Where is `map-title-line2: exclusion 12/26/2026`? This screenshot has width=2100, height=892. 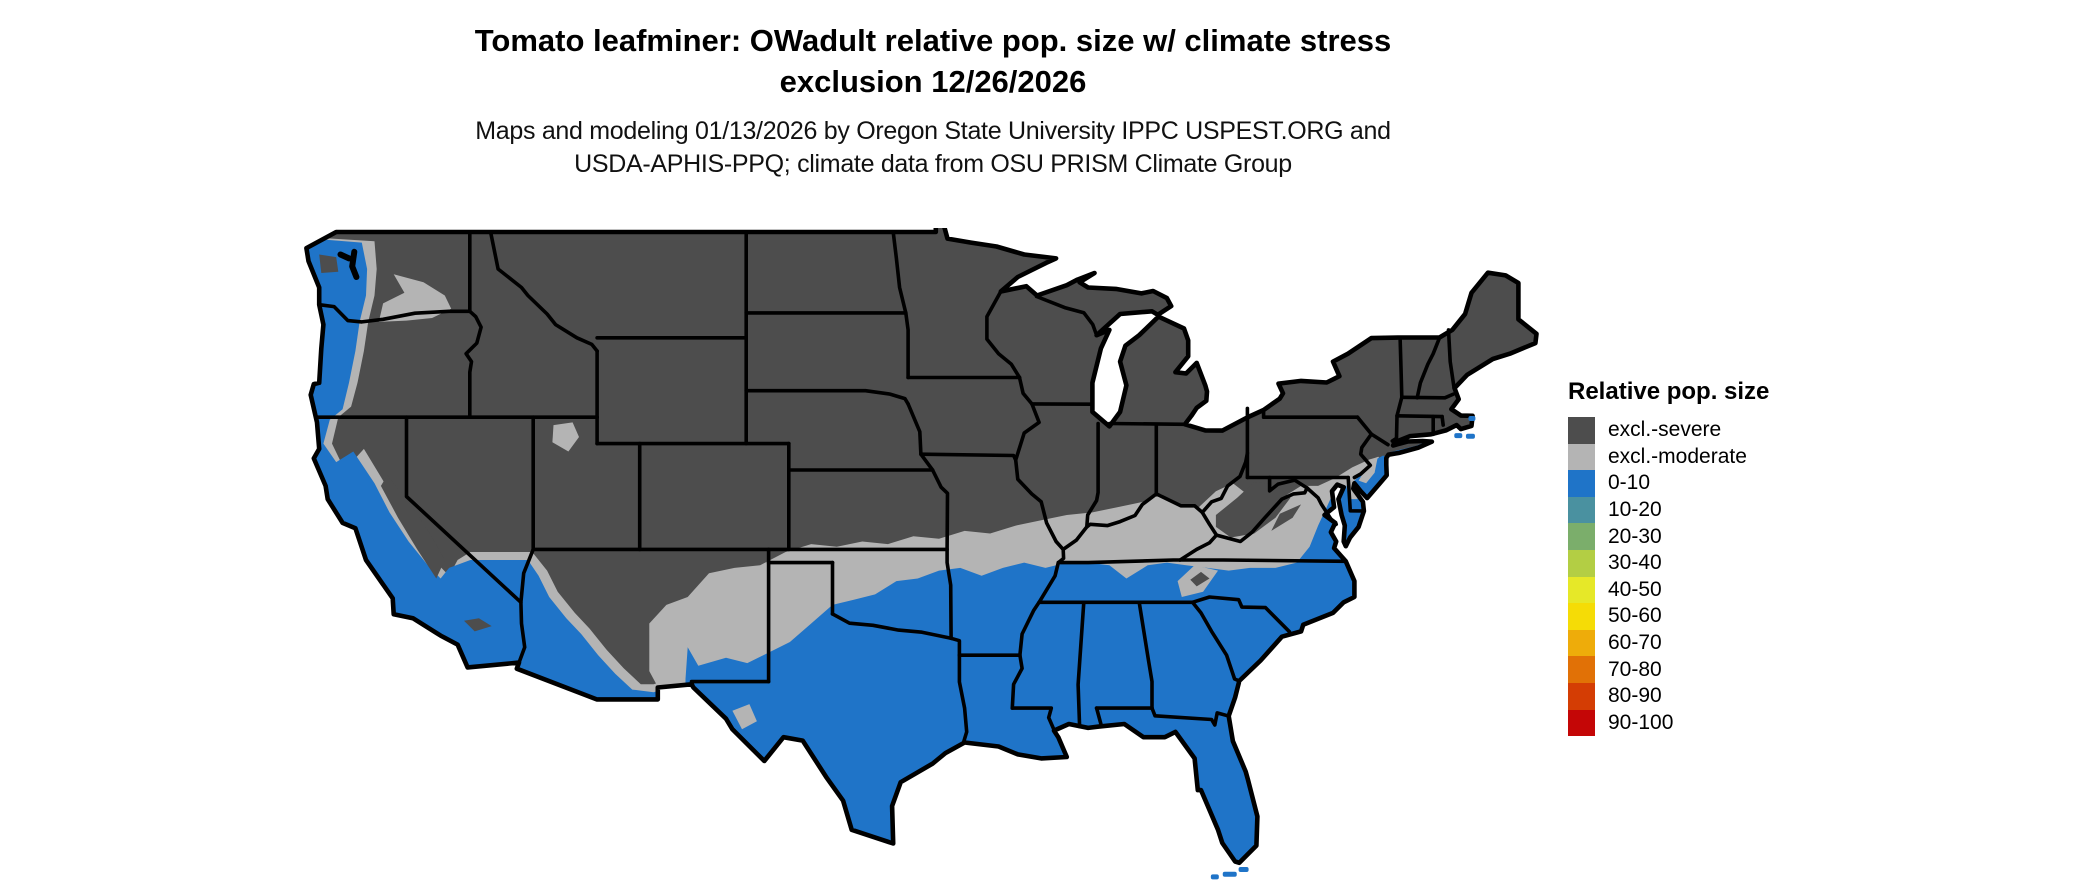 map-title-line2: exclusion 12/26/2026 is located at coordinates (933, 81).